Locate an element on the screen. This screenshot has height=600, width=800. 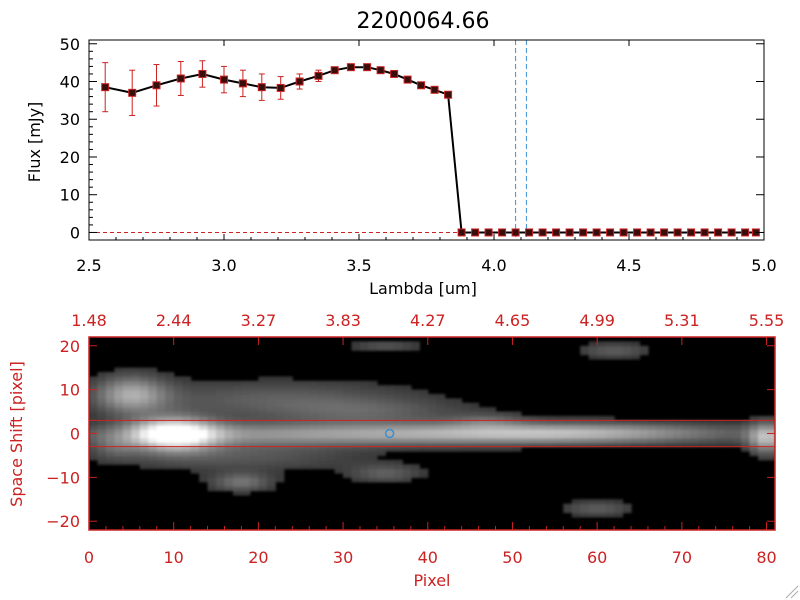
heatmap-x-axis-label: Pixel is located at coordinates (431, 580).